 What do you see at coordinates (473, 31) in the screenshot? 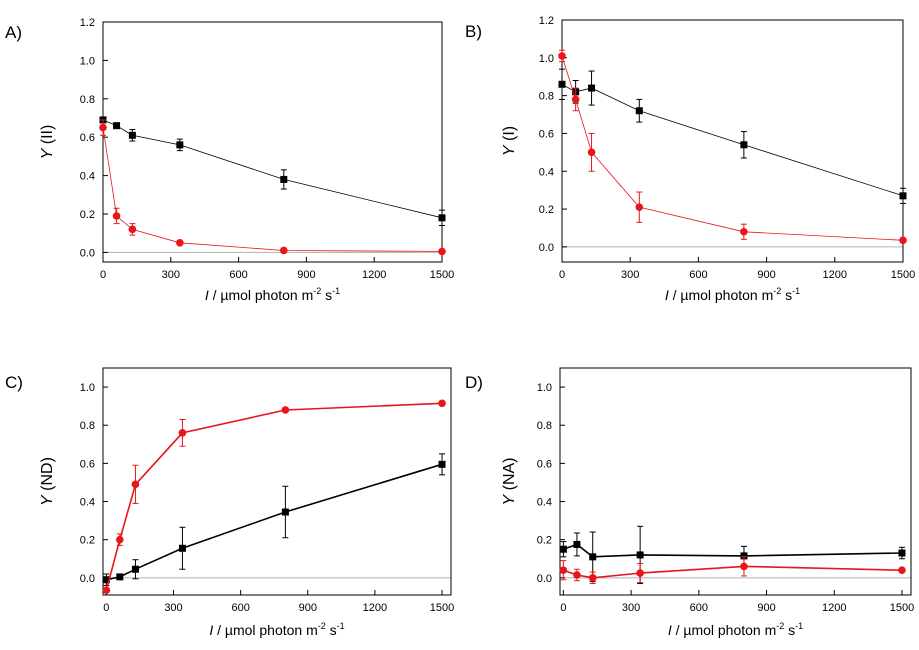
I see `panel-label: B)` at bounding box center [473, 31].